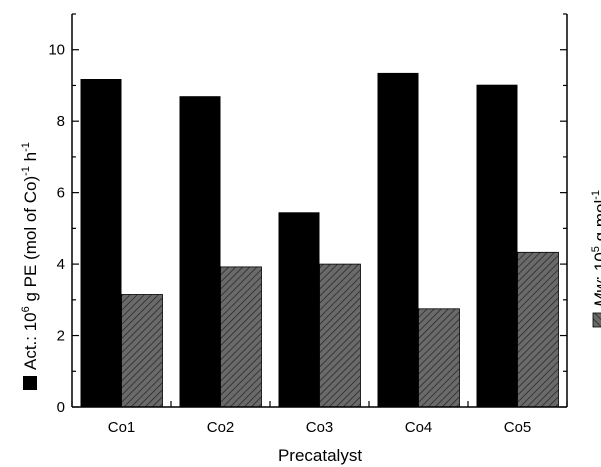 The width and height of the screenshot is (601, 467). Describe the element at coordinates (142, 351) in the screenshot. I see `bar-series2-co1` at that location.